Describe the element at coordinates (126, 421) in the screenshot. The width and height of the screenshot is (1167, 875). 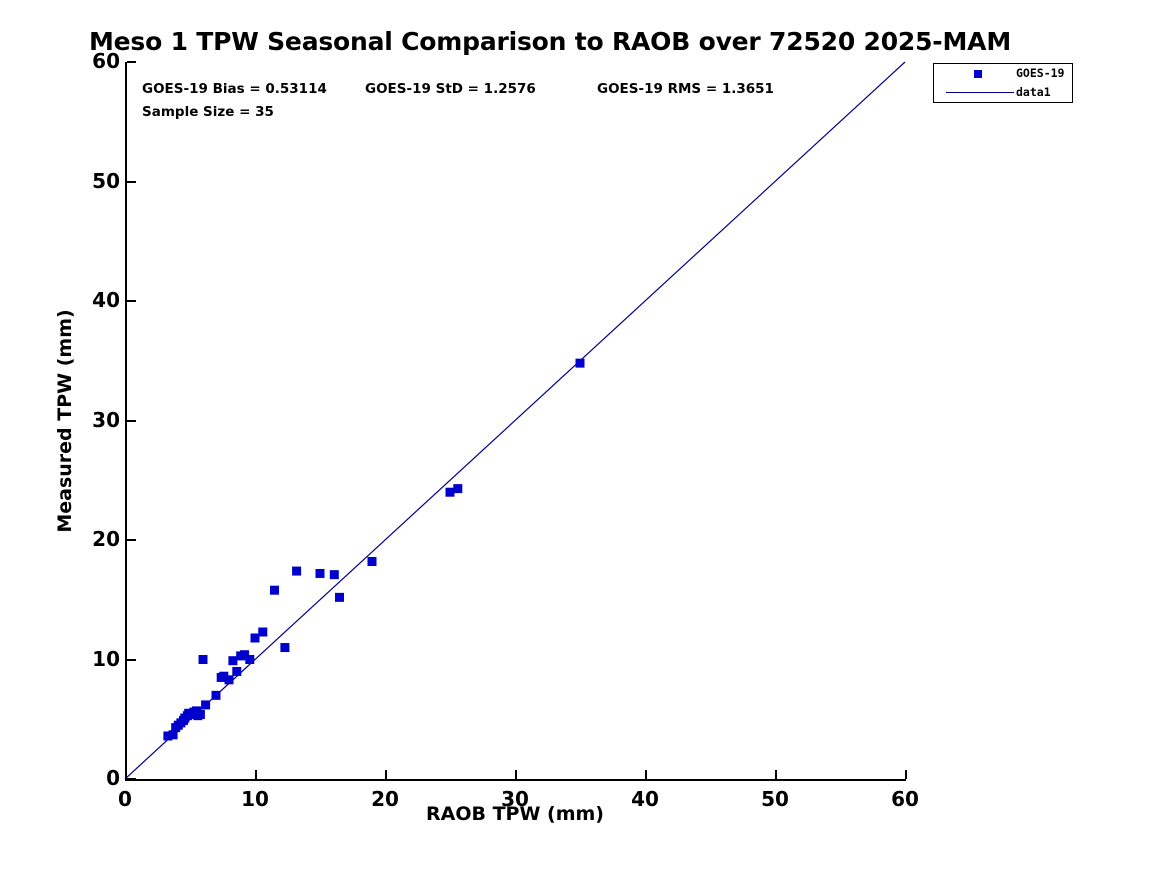
I see `y-axis-line` at that location.